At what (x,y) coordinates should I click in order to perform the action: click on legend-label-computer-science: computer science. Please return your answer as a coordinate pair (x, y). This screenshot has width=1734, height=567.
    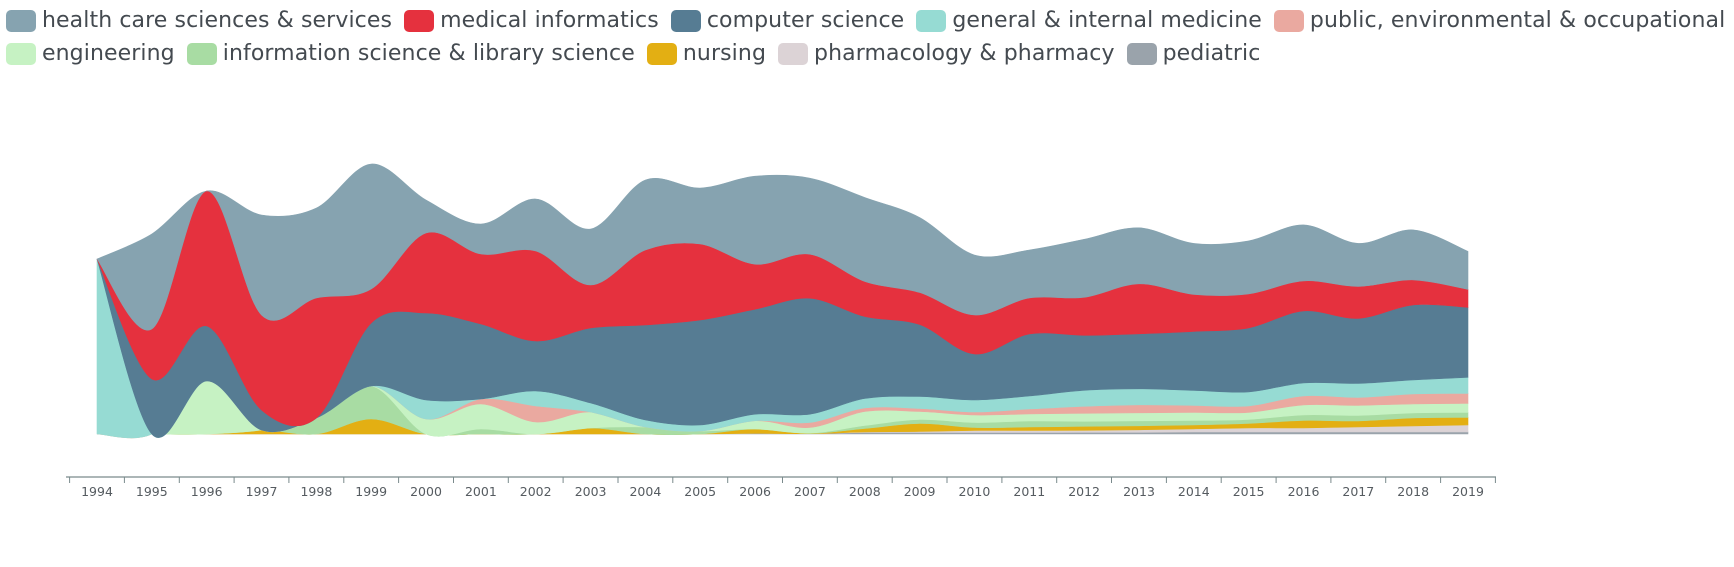
    Looking at the image, I should click on (805, 20).